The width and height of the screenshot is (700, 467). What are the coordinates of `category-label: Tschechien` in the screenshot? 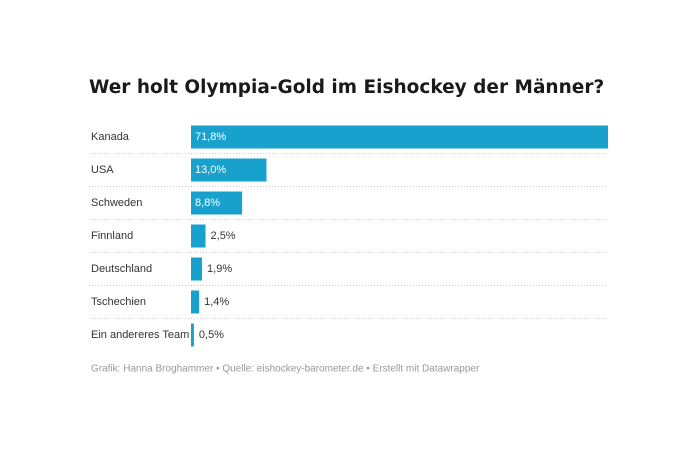 It's located at (118, 302).